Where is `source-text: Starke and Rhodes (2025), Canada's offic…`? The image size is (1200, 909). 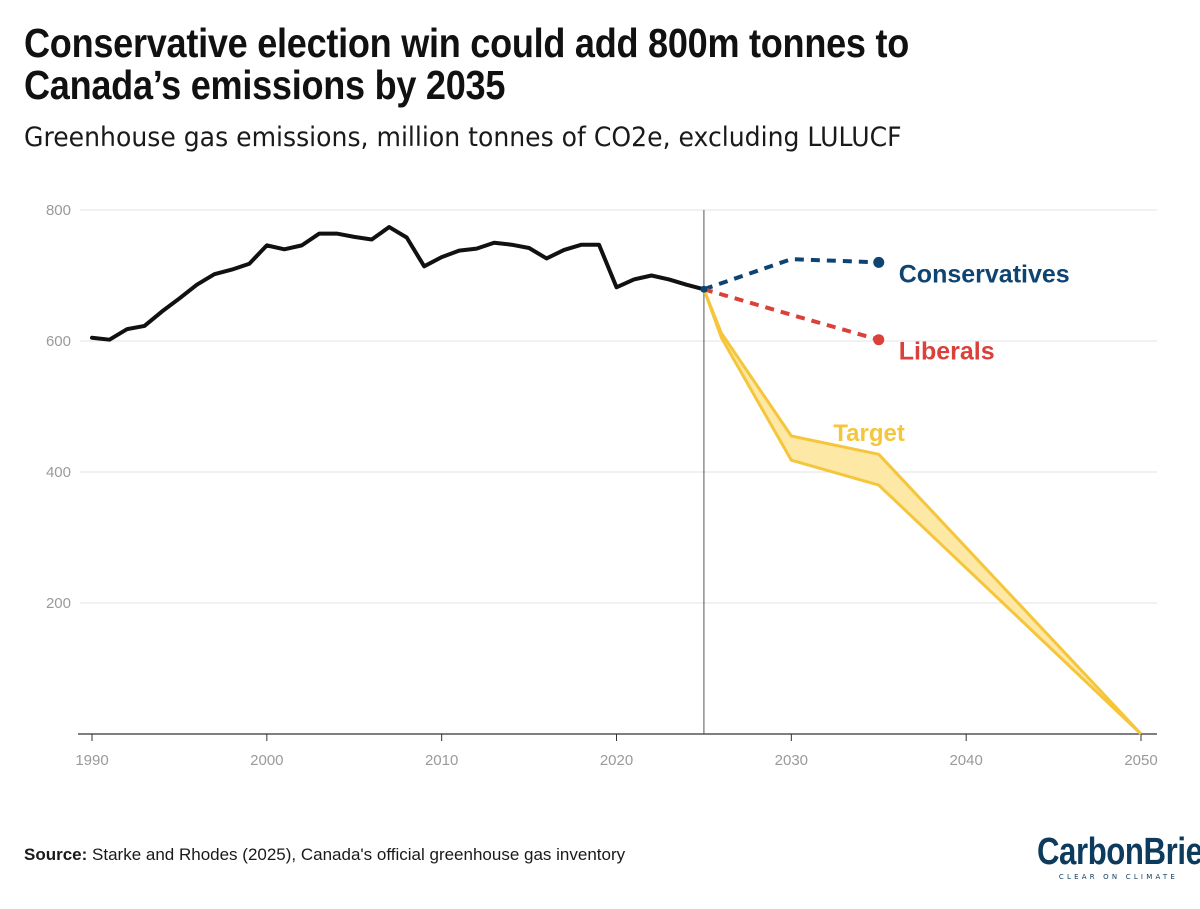 source-text: Starke and Rhodes (2025), Canada's offic… is located at coordinates (356, 854).